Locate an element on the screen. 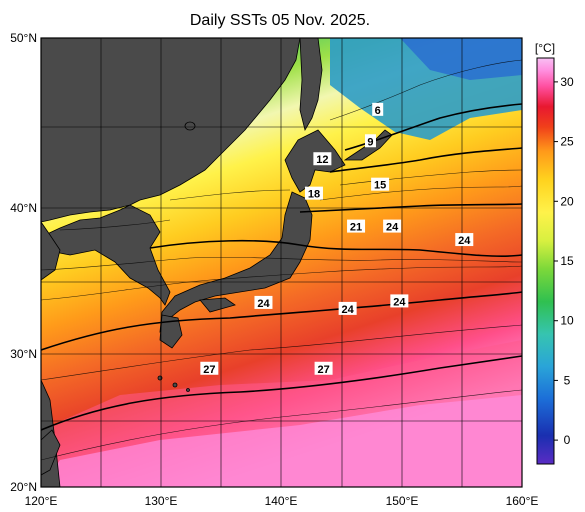  lon-axis: 120°E 130°E 140°E 150°E 160°E is located at coordinates (282, 501).